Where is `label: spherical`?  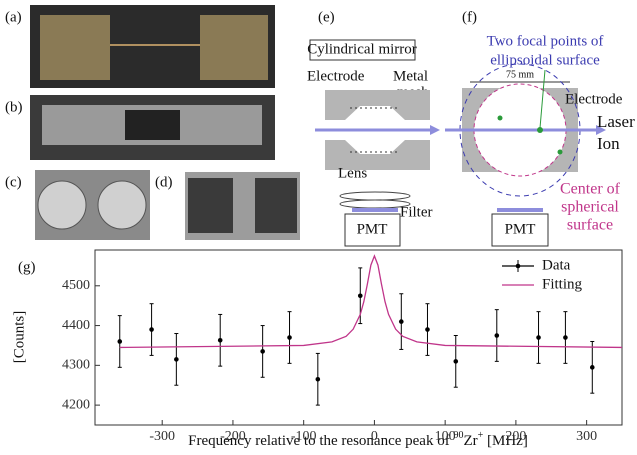
label: spherical is located at coordinates (590, 207).